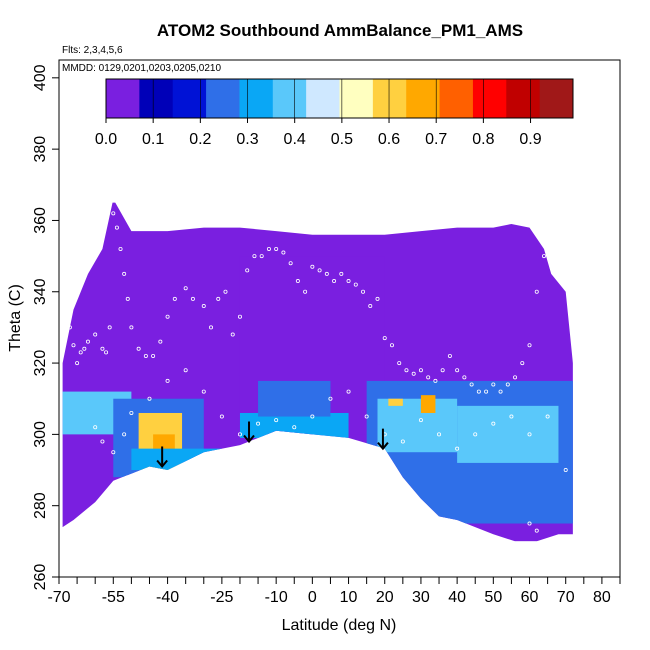 The image size is (650, 650). Describe the element at coordinates (389, 139) in the screenshot. I see `colorbar-tick-label: 0.6` at that location.